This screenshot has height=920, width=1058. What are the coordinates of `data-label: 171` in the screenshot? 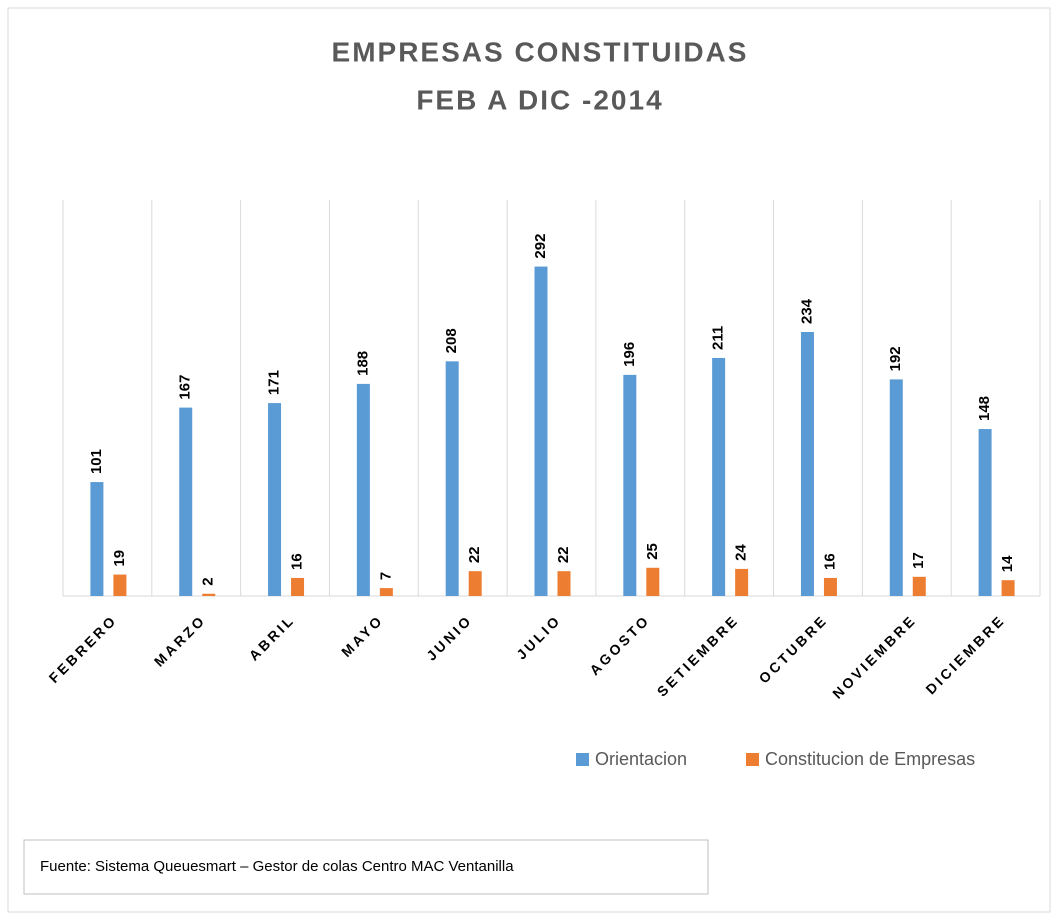 It's located at (274, 382).